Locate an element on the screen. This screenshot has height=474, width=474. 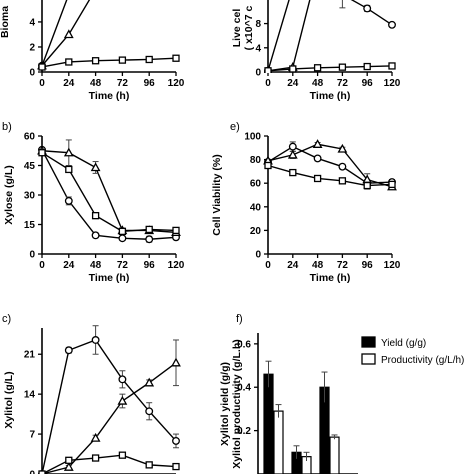
y-axis-title: Xylitol yield (g/g) is located at coordinates (225, 404).